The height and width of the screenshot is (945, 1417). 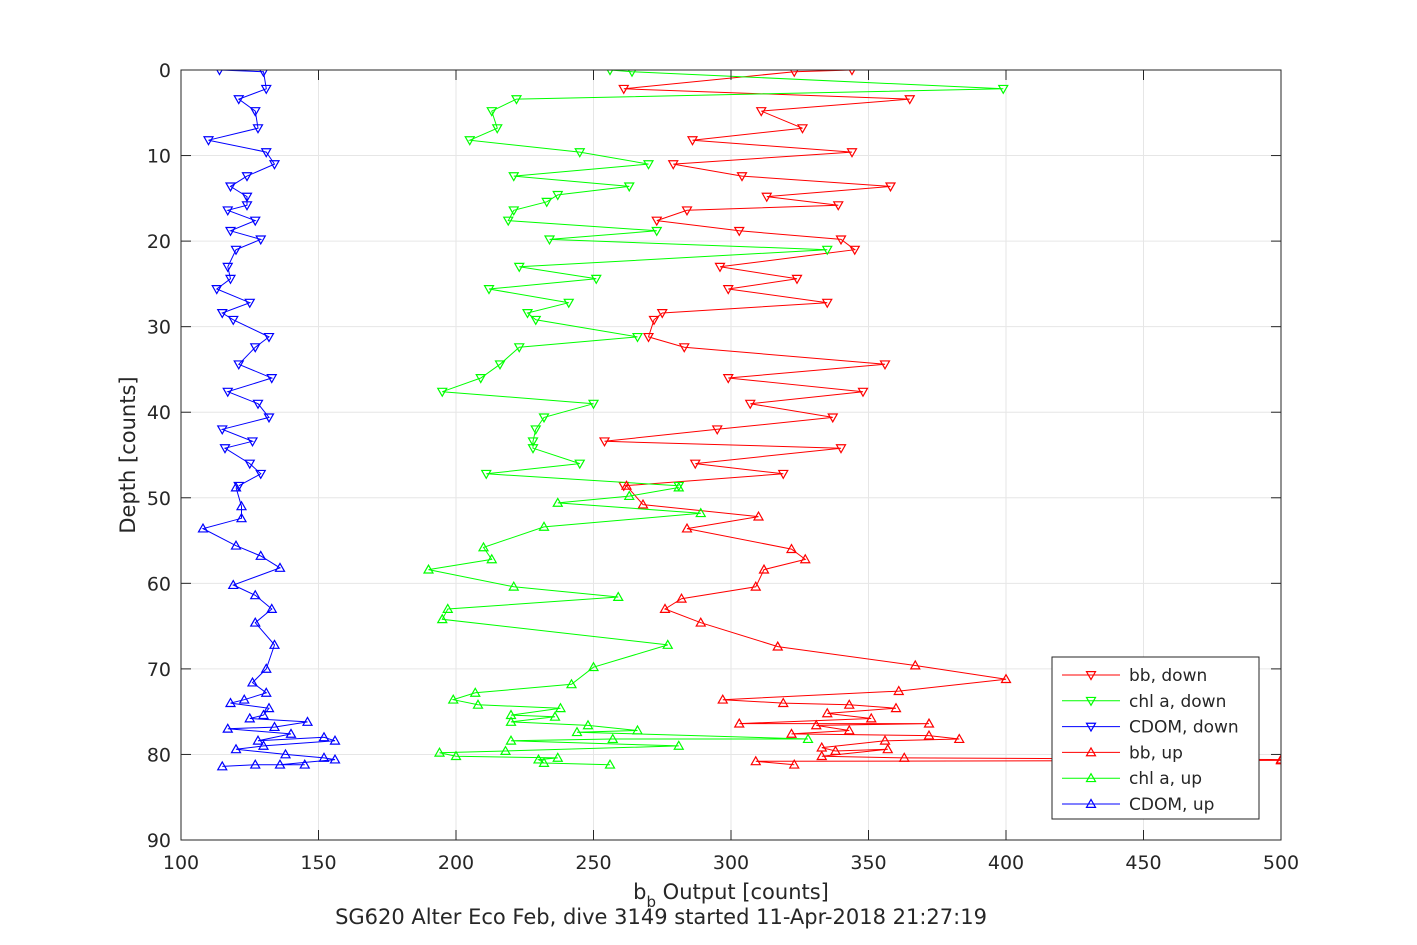 What do you see at coordinates (1156, 753) in the screenshot?
I see `legend-label: bb, up` at bounding box center [1156, 753].